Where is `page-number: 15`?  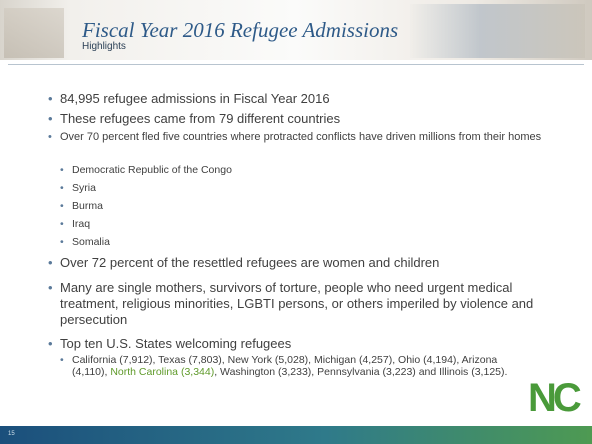 page-number: 15 is located at coordinates (11, 434).